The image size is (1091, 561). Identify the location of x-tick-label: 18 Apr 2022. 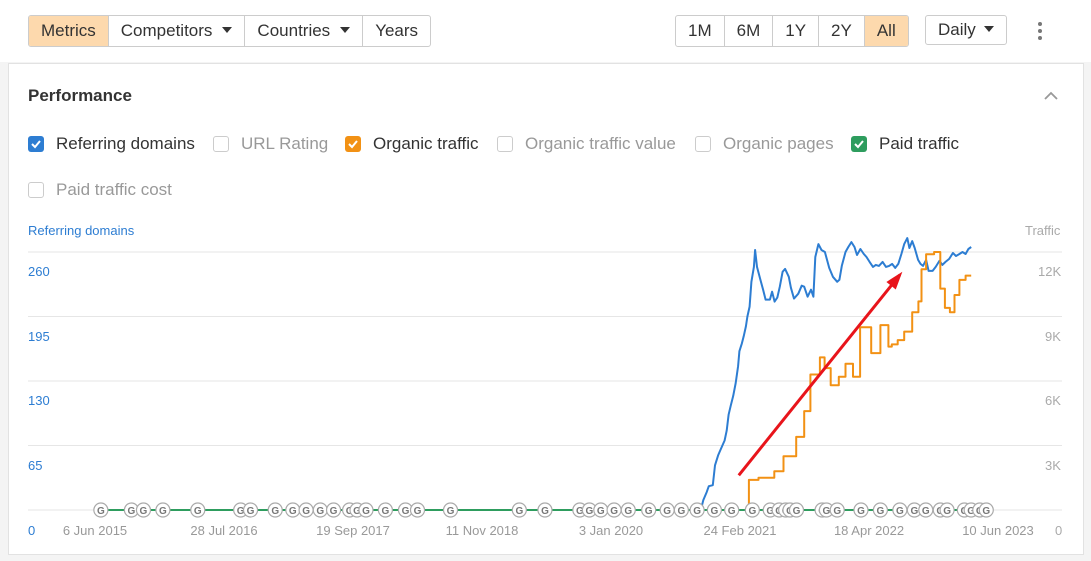
(869, 530).